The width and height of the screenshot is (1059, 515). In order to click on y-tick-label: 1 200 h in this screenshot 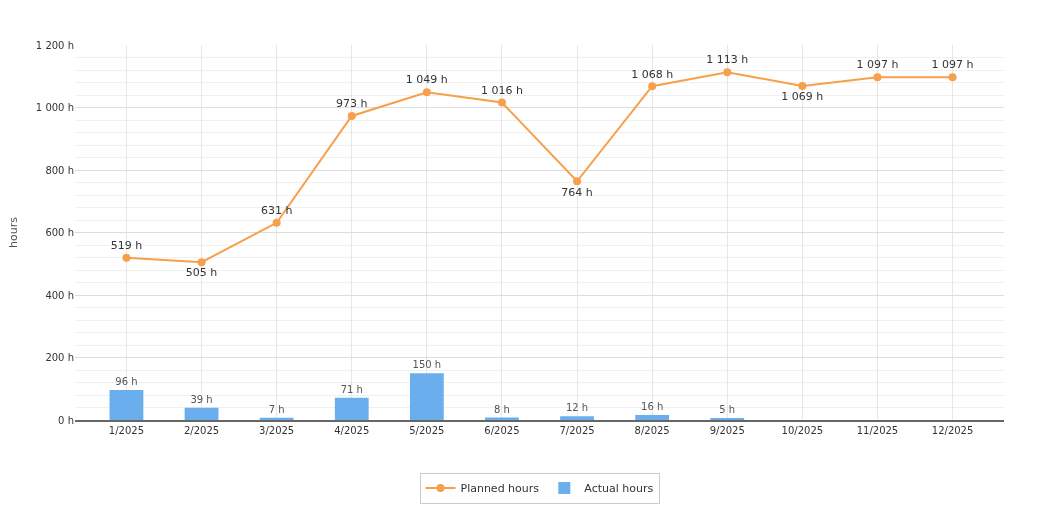, I will do `click(54, 45)`.